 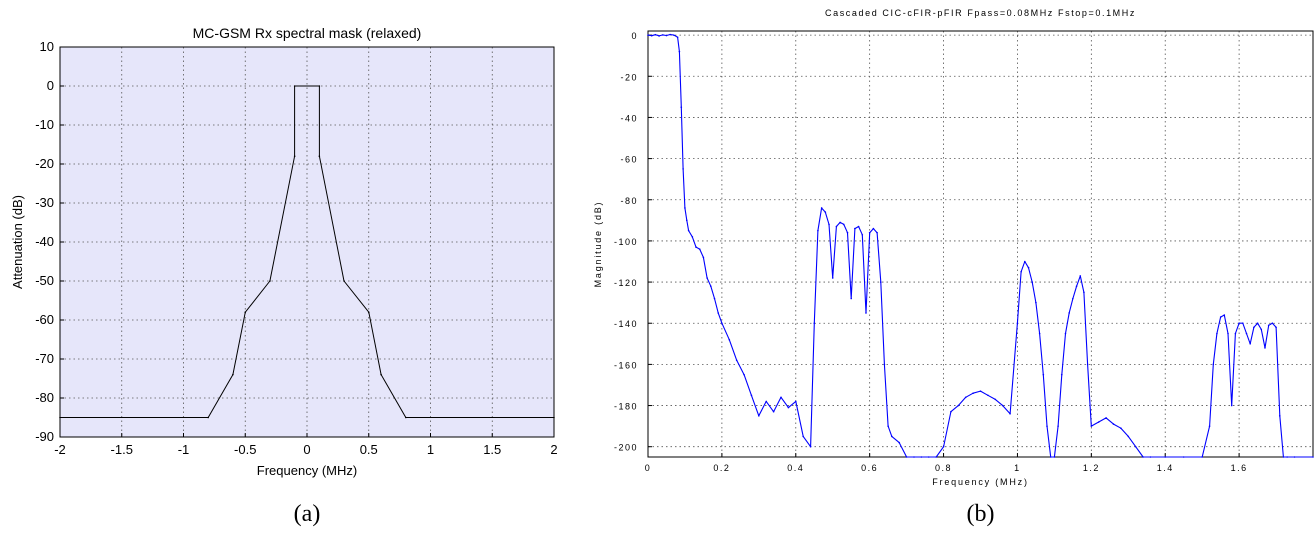 I want to click on x-tick-label: 1.6, so click(x=1239, y=468).